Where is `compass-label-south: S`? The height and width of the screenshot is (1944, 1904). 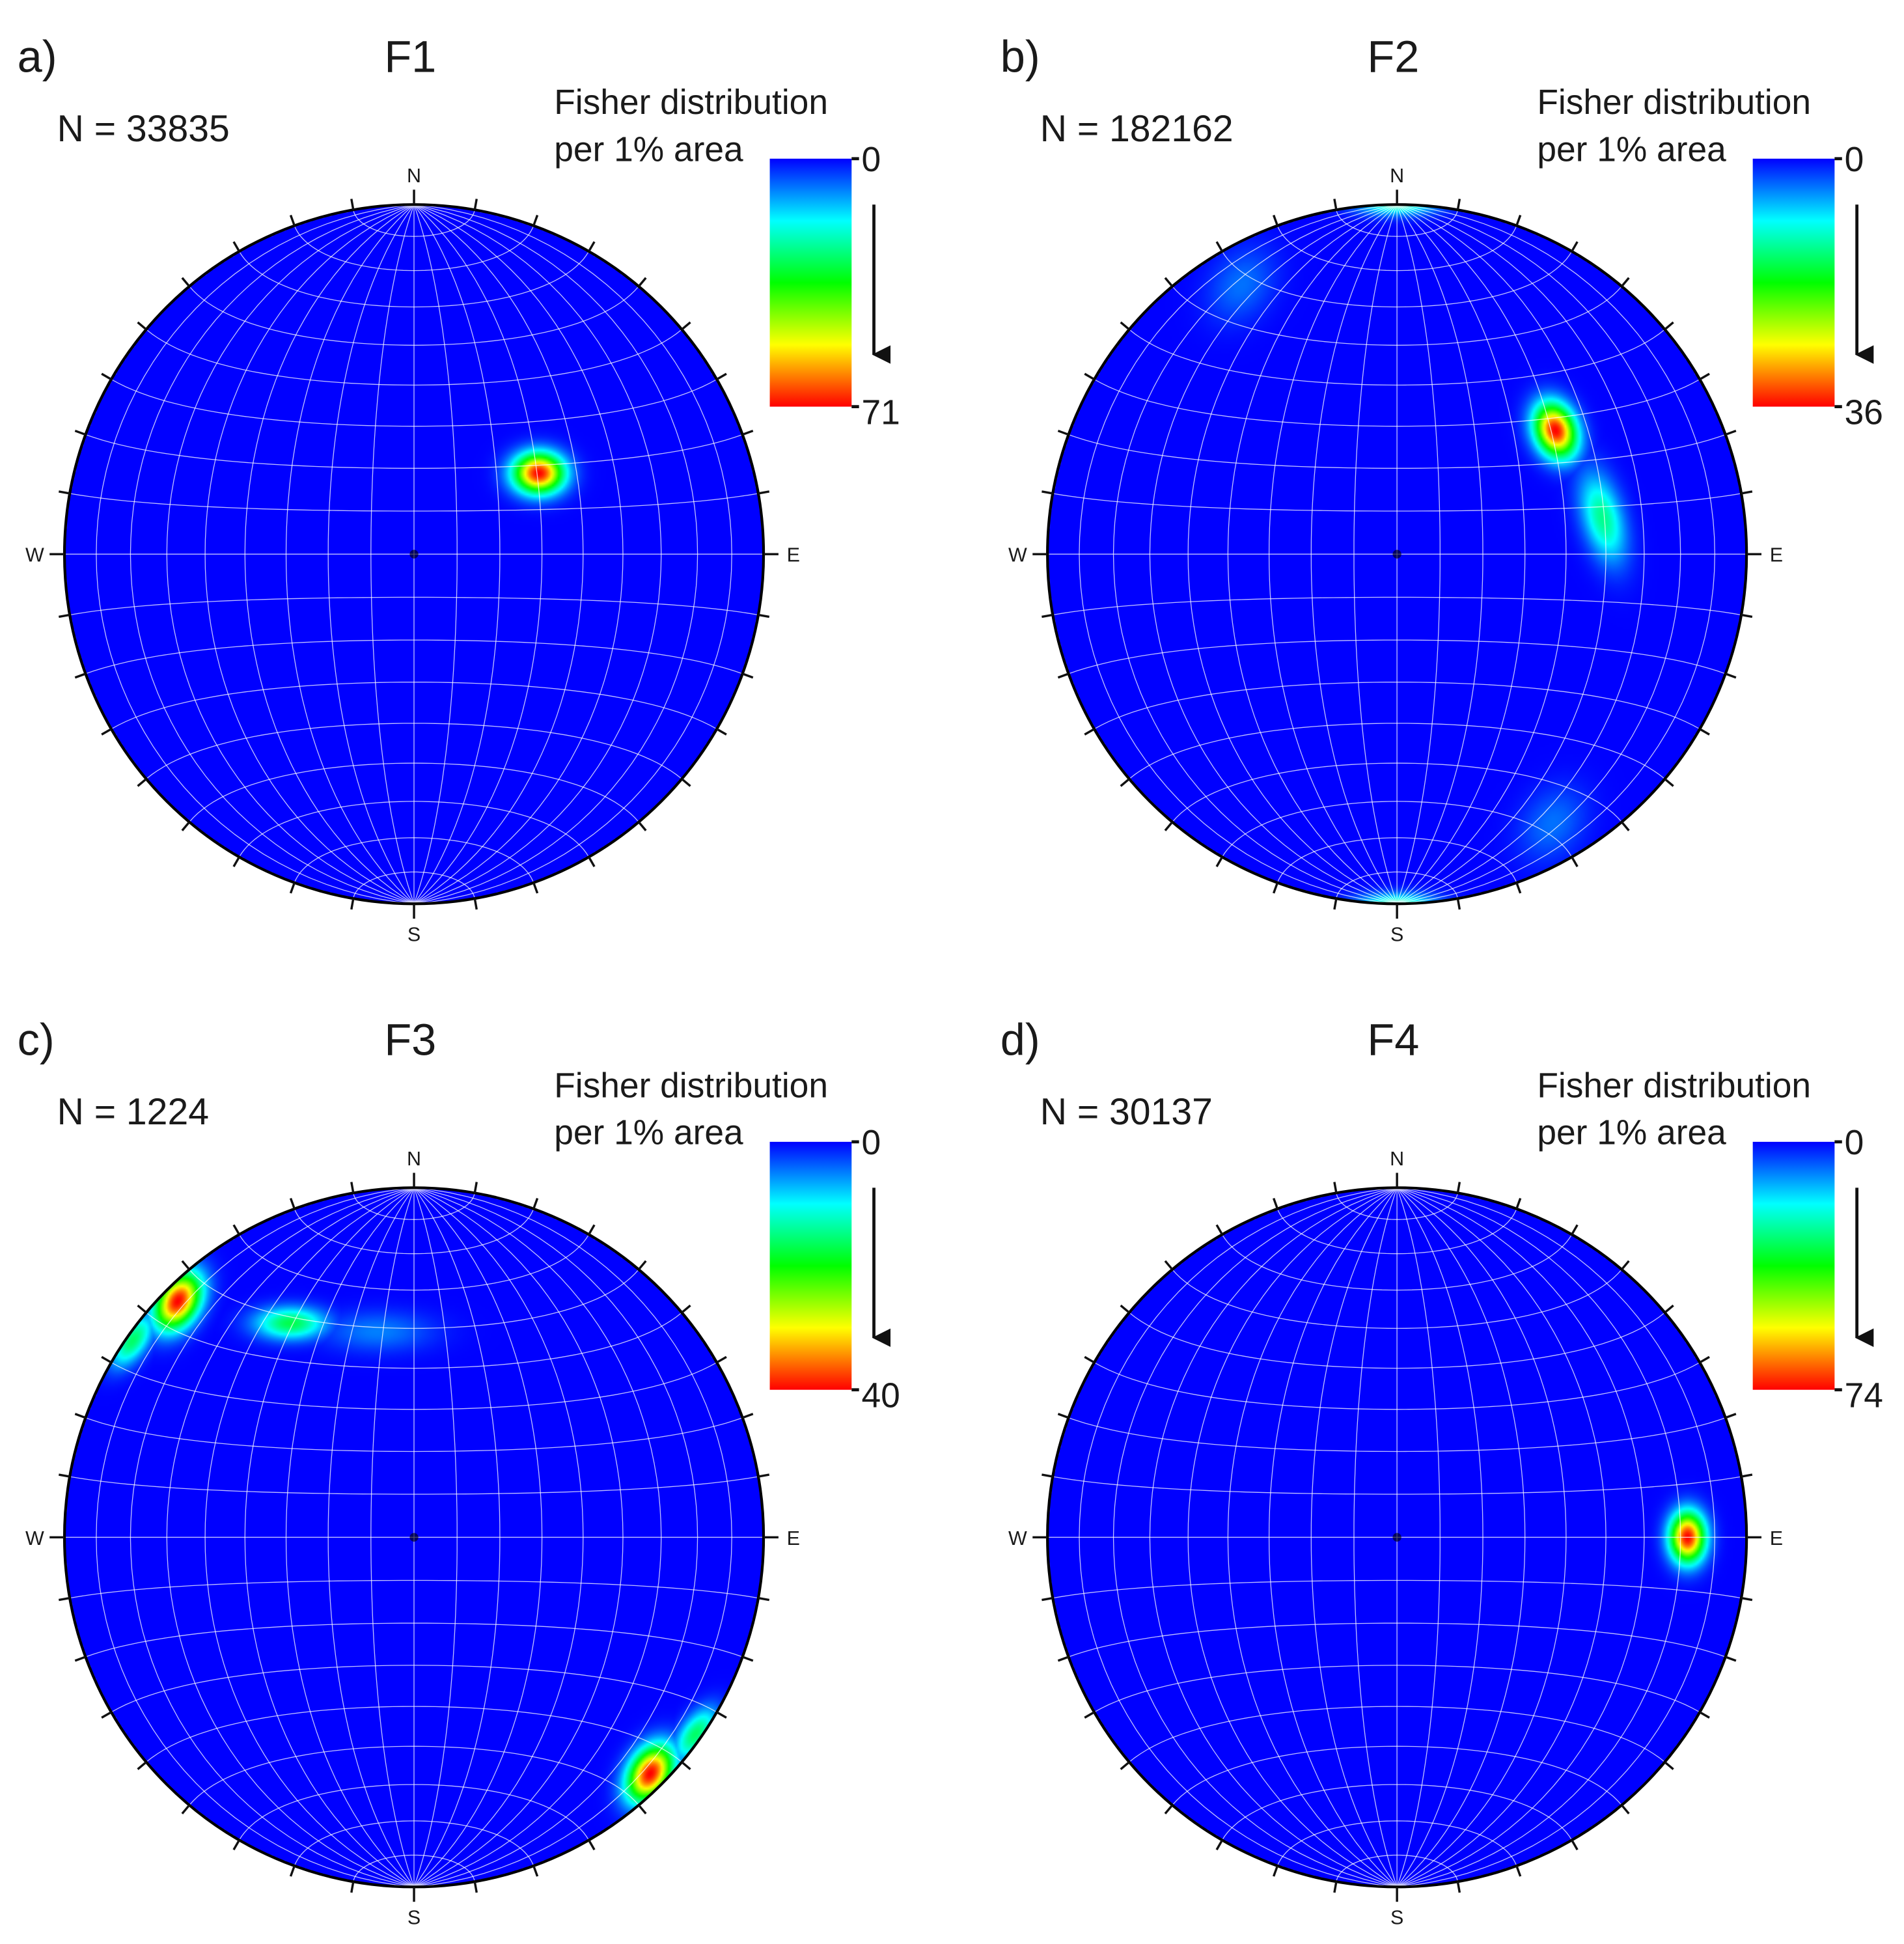
compass-label-south: S is located at coordinates (414, 934).